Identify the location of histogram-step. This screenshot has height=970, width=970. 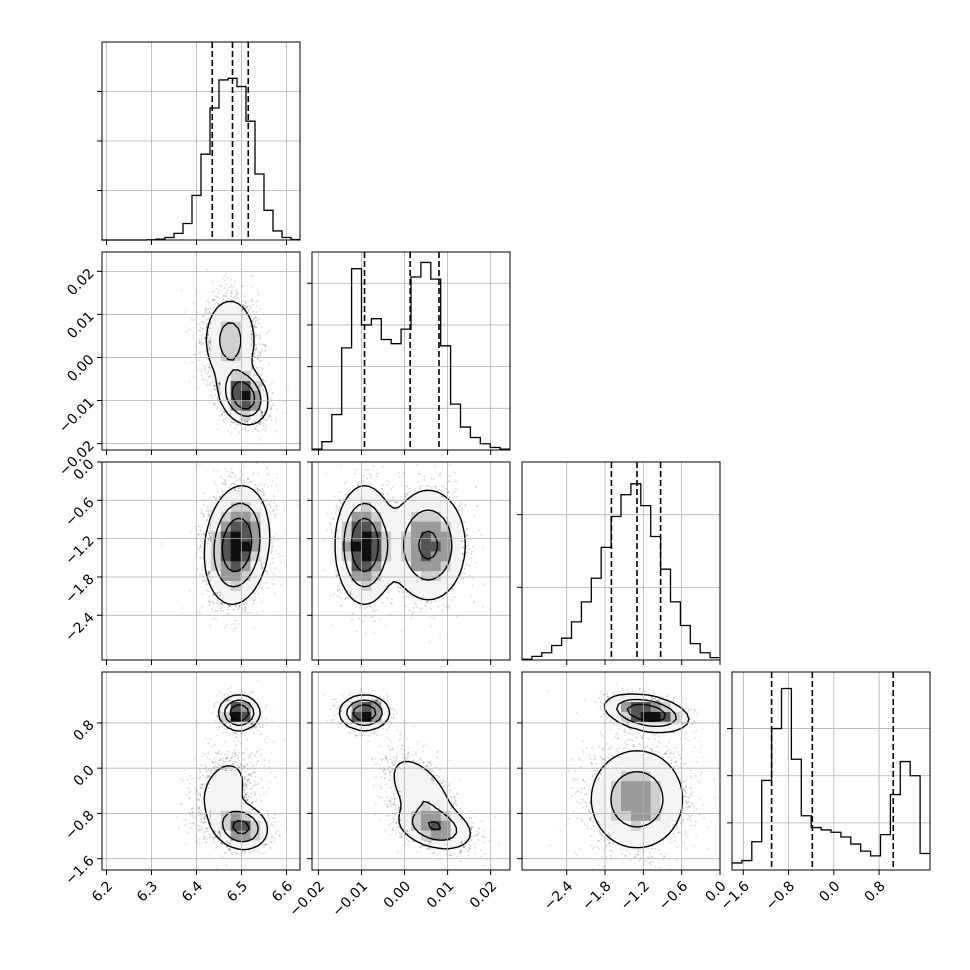
(201, 159).